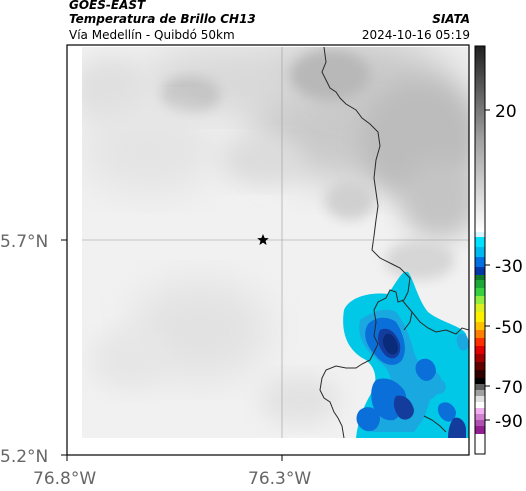  I want to click on satellite-title: GOES-EAST, so click(107, 6).